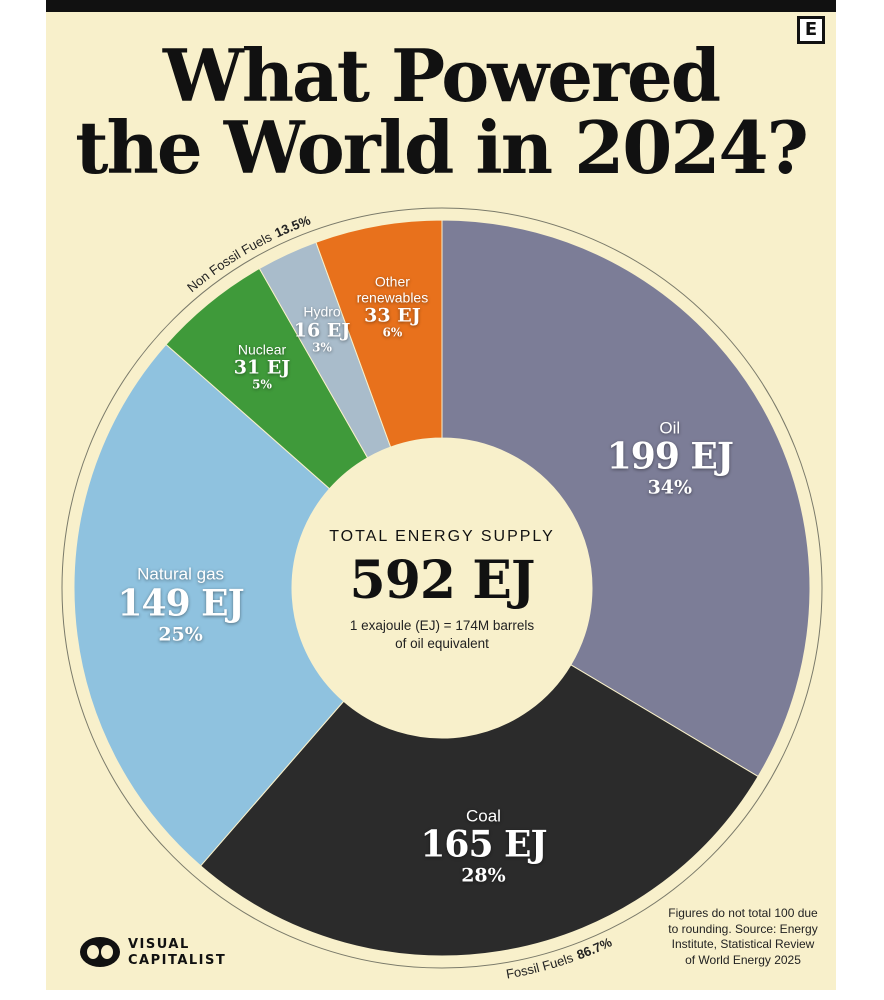  Describe the element at coordinates (441, 75) in the screenshot. I see `title-line: What Powered` at that location.